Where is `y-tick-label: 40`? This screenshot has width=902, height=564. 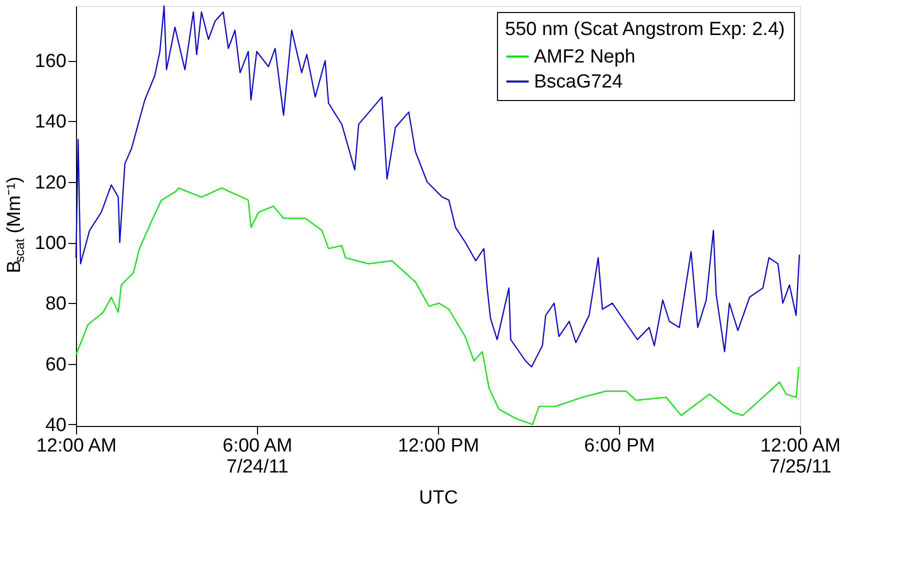
y-tick-label: 40 is located at coordinates (55, 425).